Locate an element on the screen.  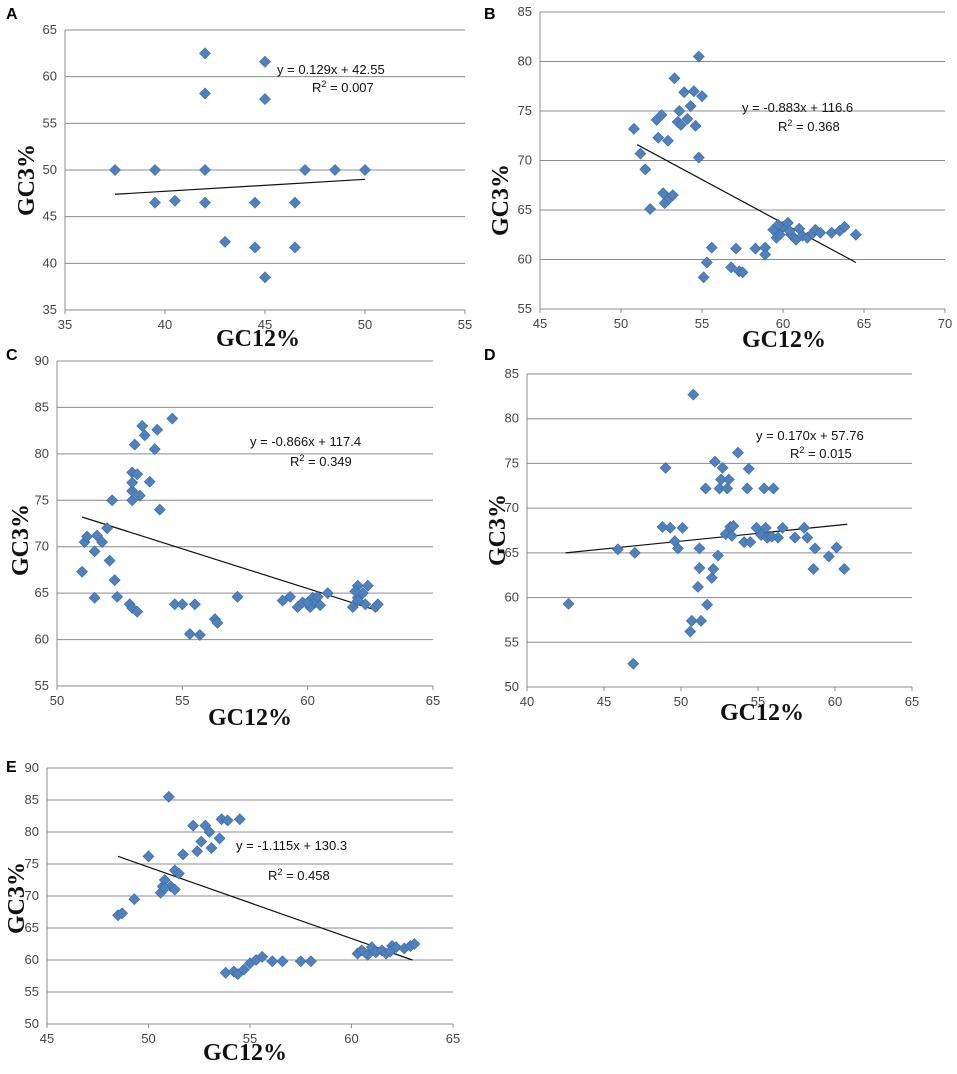
regression-equation: y = -0.866x + 117.4 is located at coordinates (305, 441).